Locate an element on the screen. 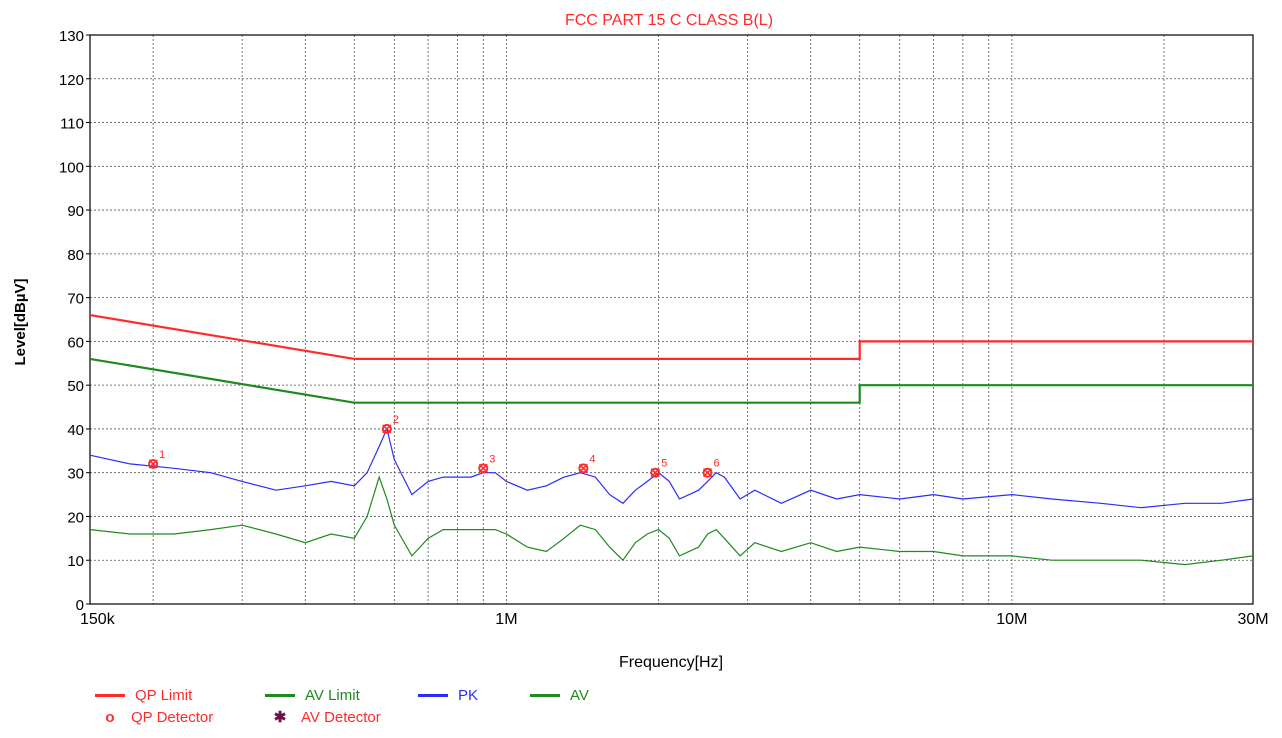 This screenshot has width=1282, height=738. legend-item-av: AV is located at coordinates (559, 695).